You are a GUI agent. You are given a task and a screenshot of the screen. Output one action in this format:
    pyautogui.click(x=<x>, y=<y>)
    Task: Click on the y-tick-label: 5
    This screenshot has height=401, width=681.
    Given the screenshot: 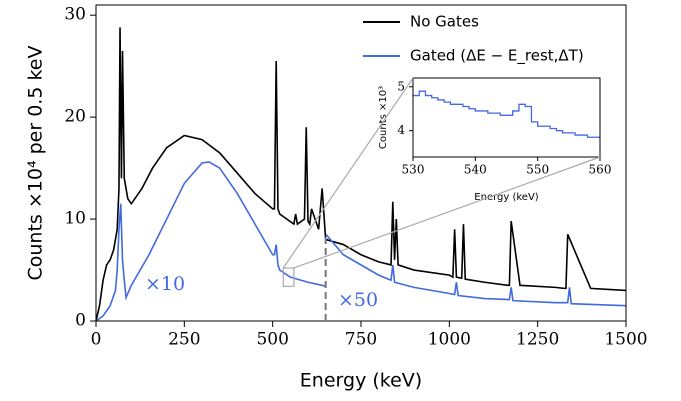 What is the action you would take?
    pyautogui.click(x=401, y=86)
    